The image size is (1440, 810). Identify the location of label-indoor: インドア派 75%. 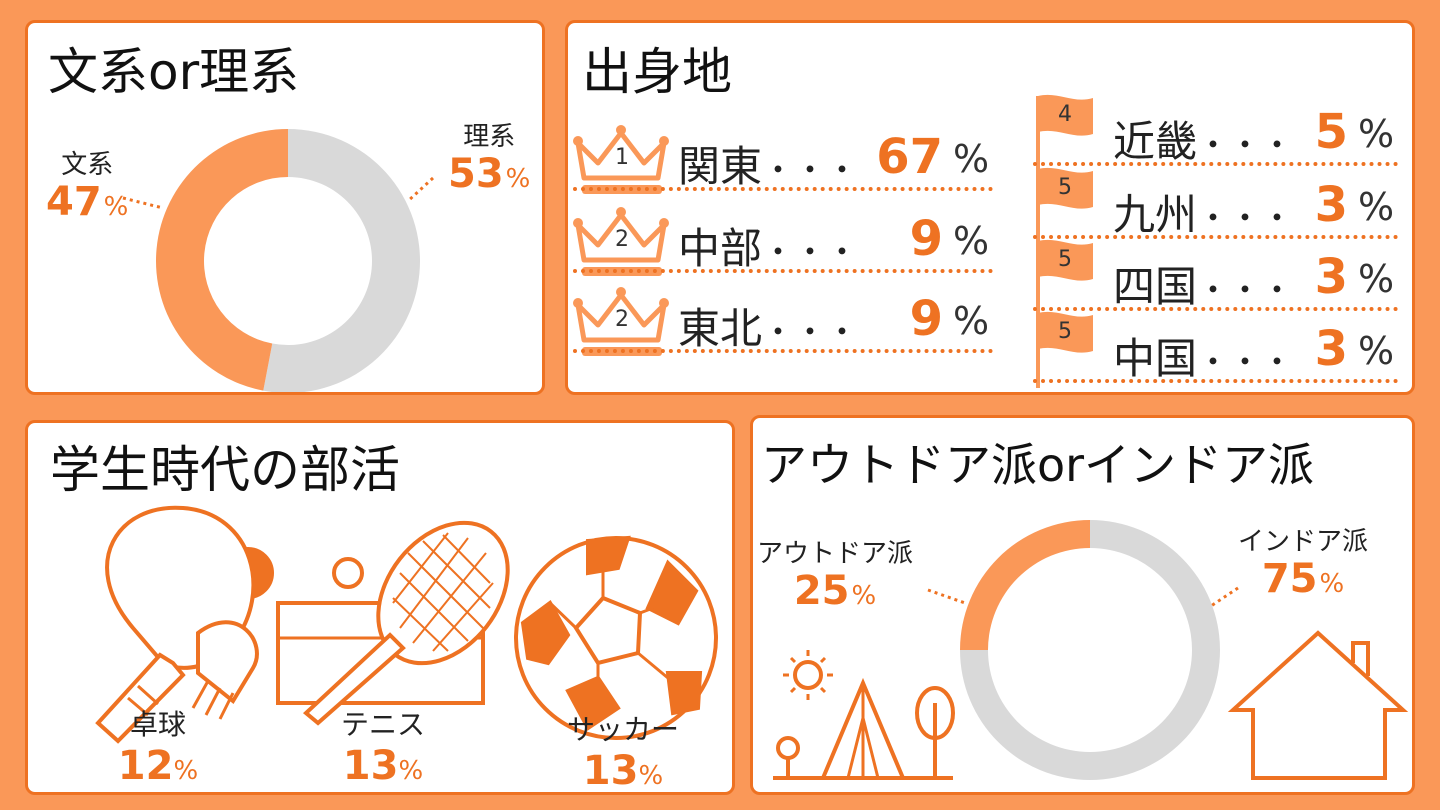
(1303, 564).